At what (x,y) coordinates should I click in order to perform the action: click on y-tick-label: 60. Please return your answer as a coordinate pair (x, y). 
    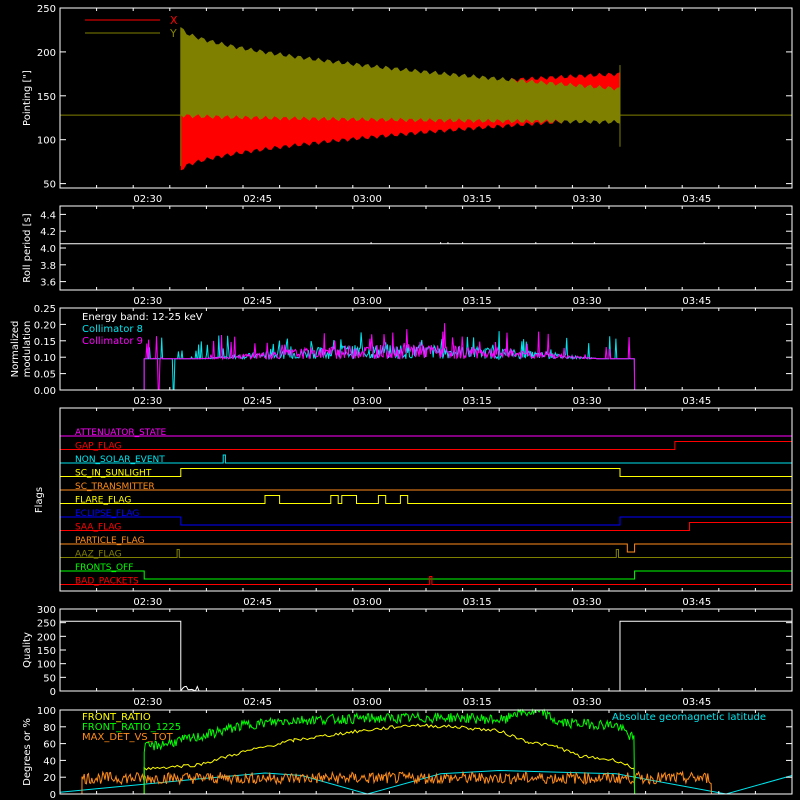
    Looking at the image, I should click on (49, 745).